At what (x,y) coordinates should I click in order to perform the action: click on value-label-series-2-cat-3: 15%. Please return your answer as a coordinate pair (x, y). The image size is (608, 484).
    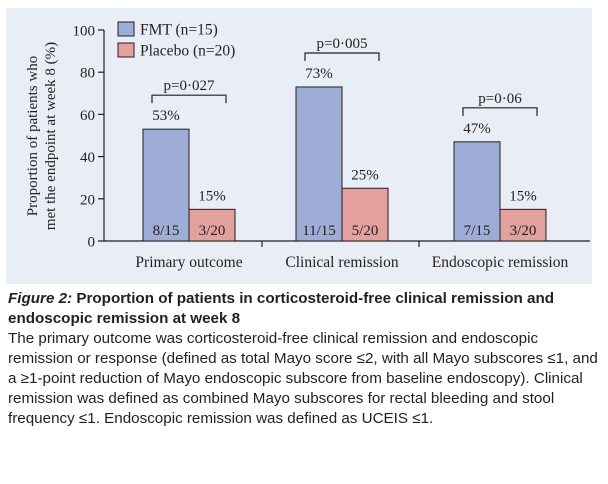
    Looking at the image, I should click on (523, 196).